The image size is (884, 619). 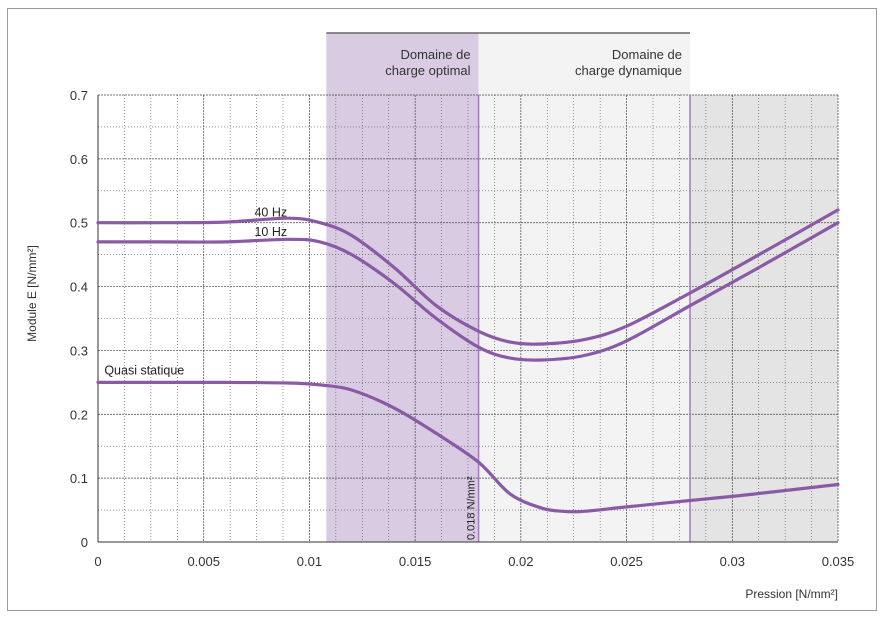 I want to click on x-tick-label: 0.005, so click(x=203, y=561).